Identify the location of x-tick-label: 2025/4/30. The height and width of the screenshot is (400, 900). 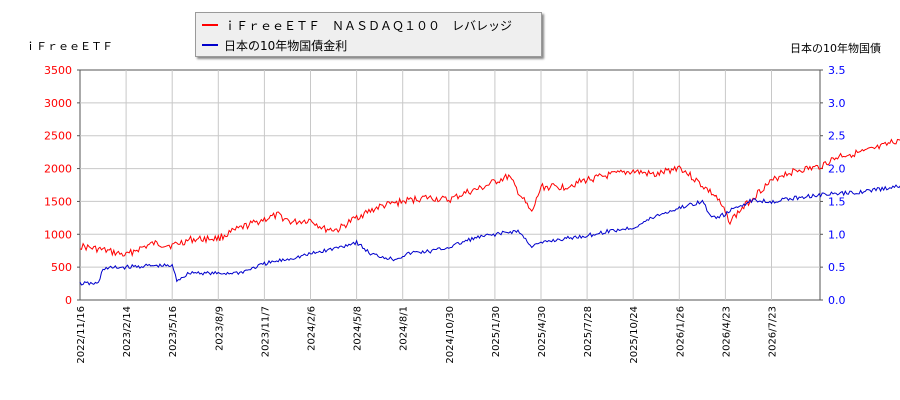
(542, 331).